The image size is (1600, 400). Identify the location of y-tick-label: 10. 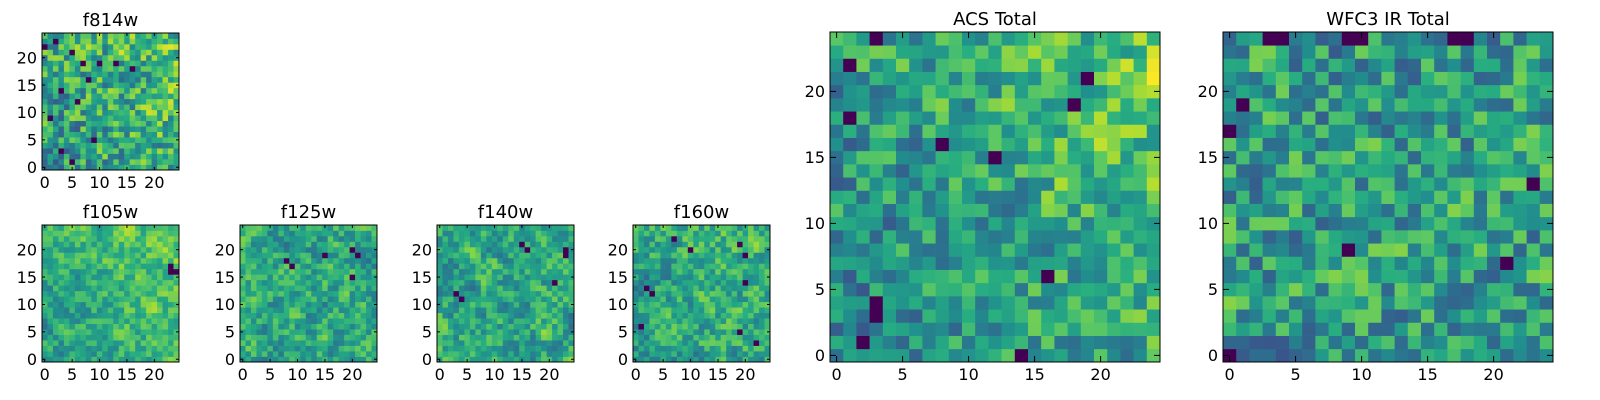
(1208, 223).